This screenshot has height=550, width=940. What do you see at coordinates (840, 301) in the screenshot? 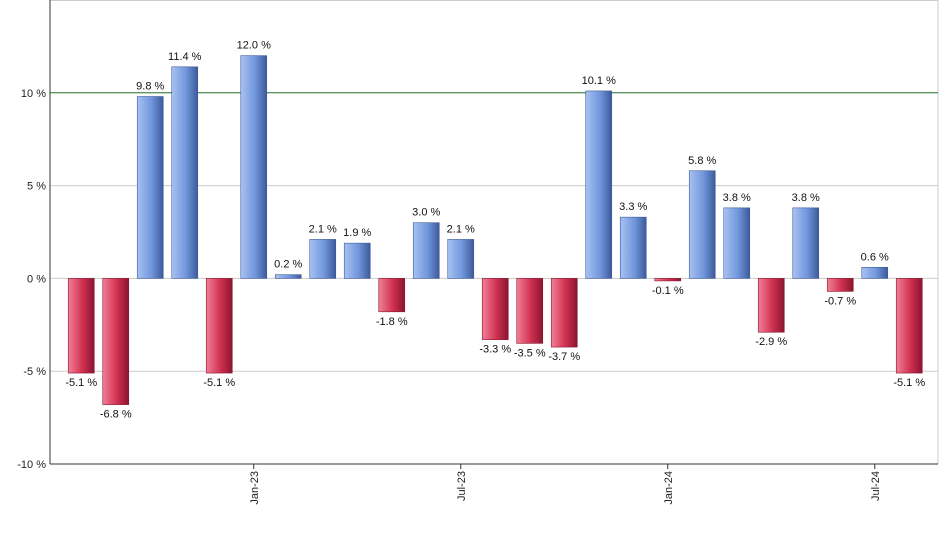
I see `data-label: -0.7 %` at bounding box center [840, 301].